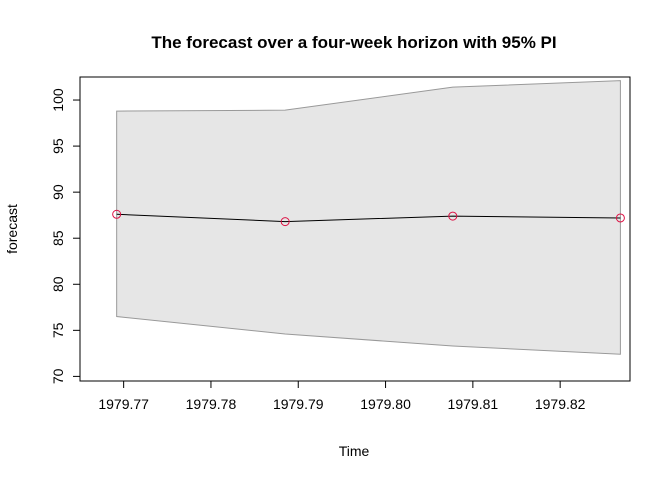  I want to click on x-tick-label: 1979.79, so click(298, 404).